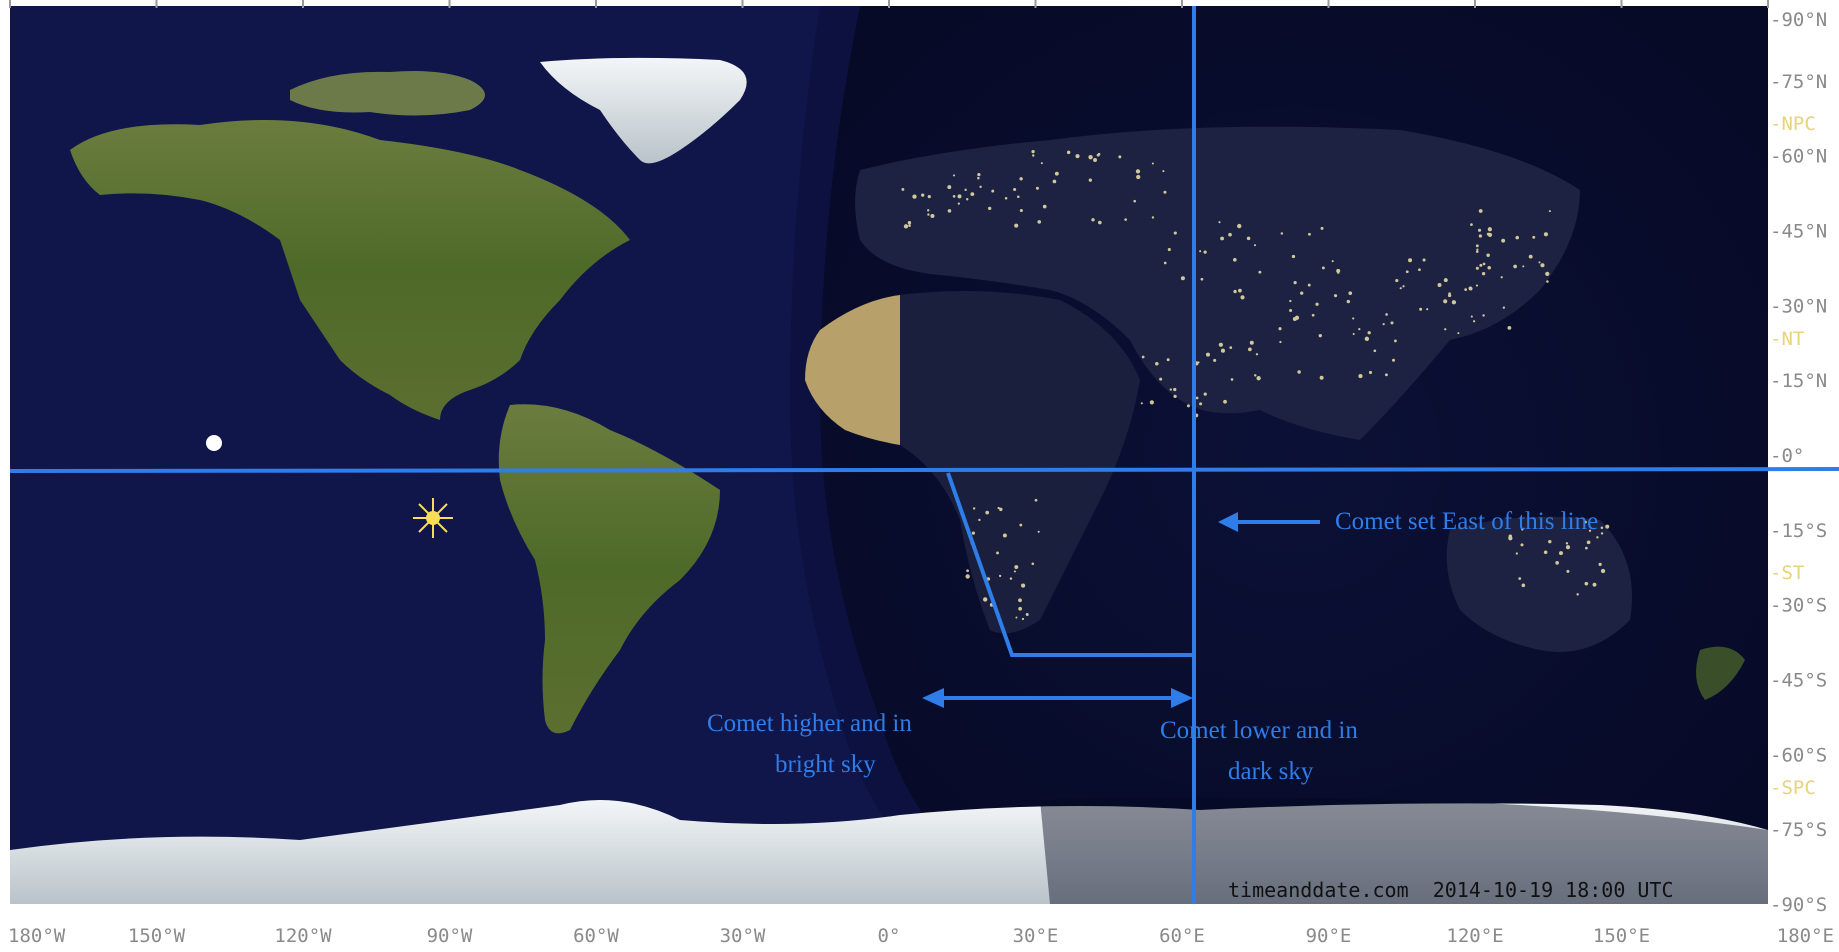 This screenshot has width=1839, height=952. I want to click on australia-night, so click(1539, 584).